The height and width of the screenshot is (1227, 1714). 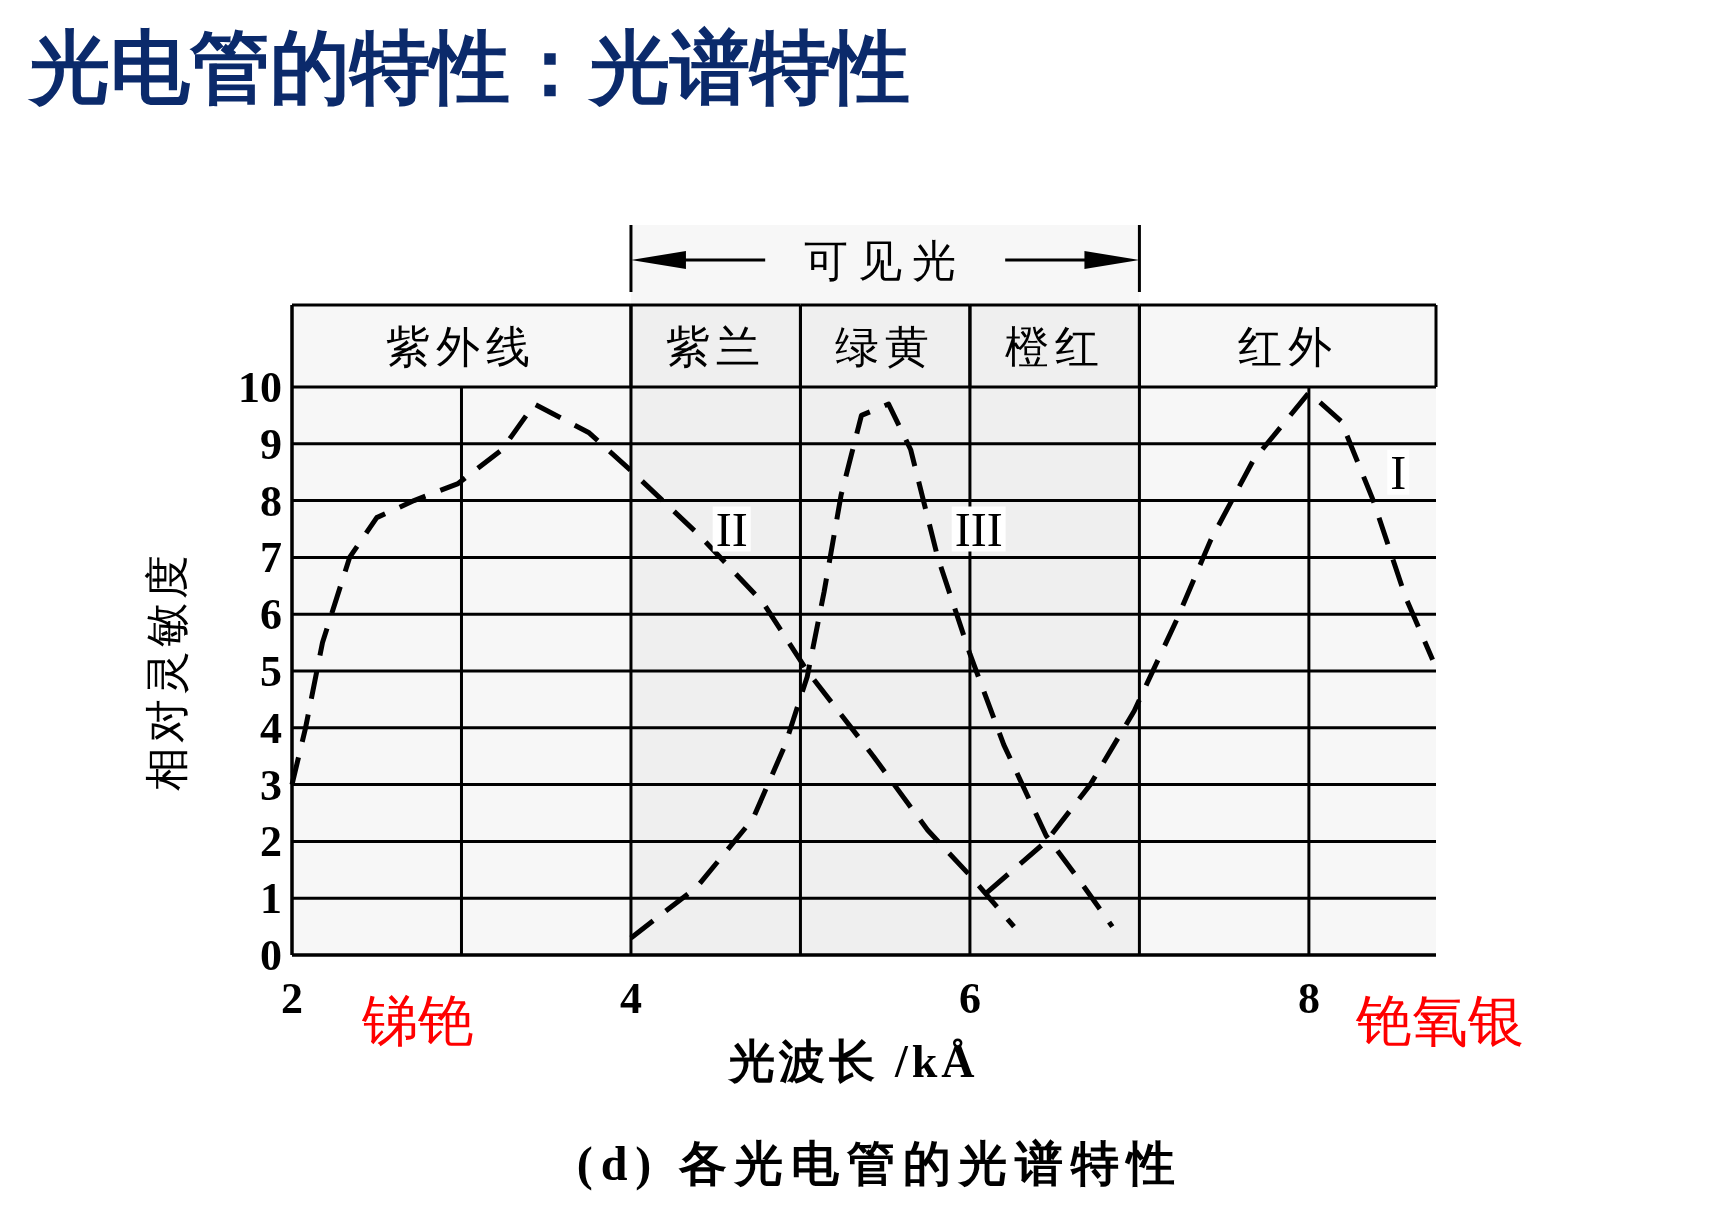 I want to click on y-tick-label: 7, so click(x=271, y=558).